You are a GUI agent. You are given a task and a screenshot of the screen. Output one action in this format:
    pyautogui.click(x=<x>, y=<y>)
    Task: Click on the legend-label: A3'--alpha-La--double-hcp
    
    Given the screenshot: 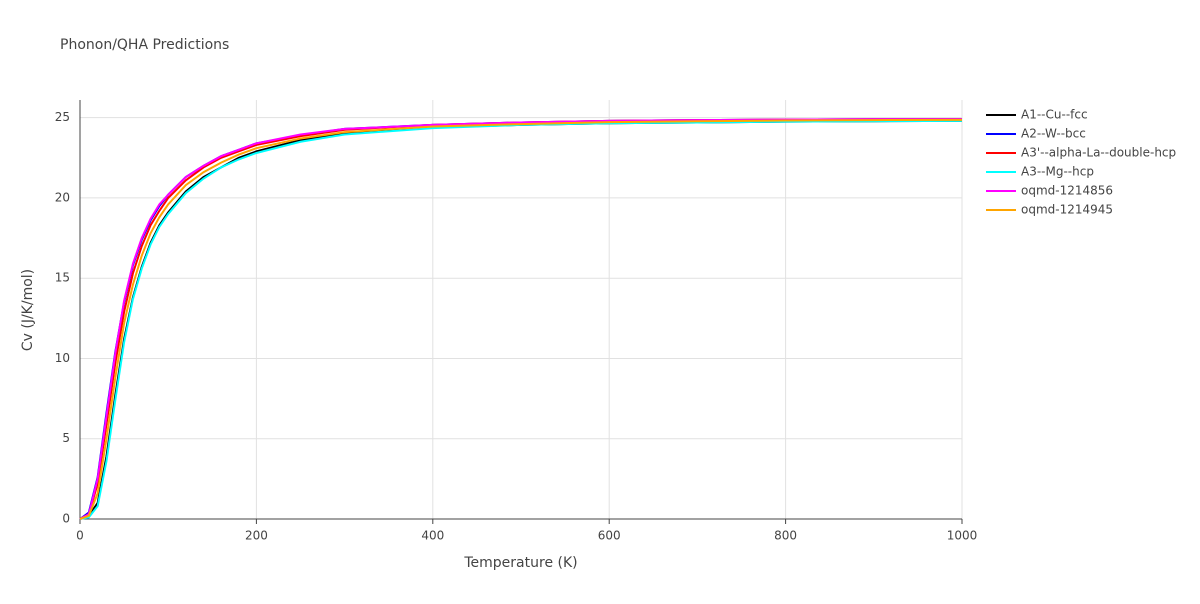 What is the action you would take?
    pyautogui.click(x=1098, y=153)
    